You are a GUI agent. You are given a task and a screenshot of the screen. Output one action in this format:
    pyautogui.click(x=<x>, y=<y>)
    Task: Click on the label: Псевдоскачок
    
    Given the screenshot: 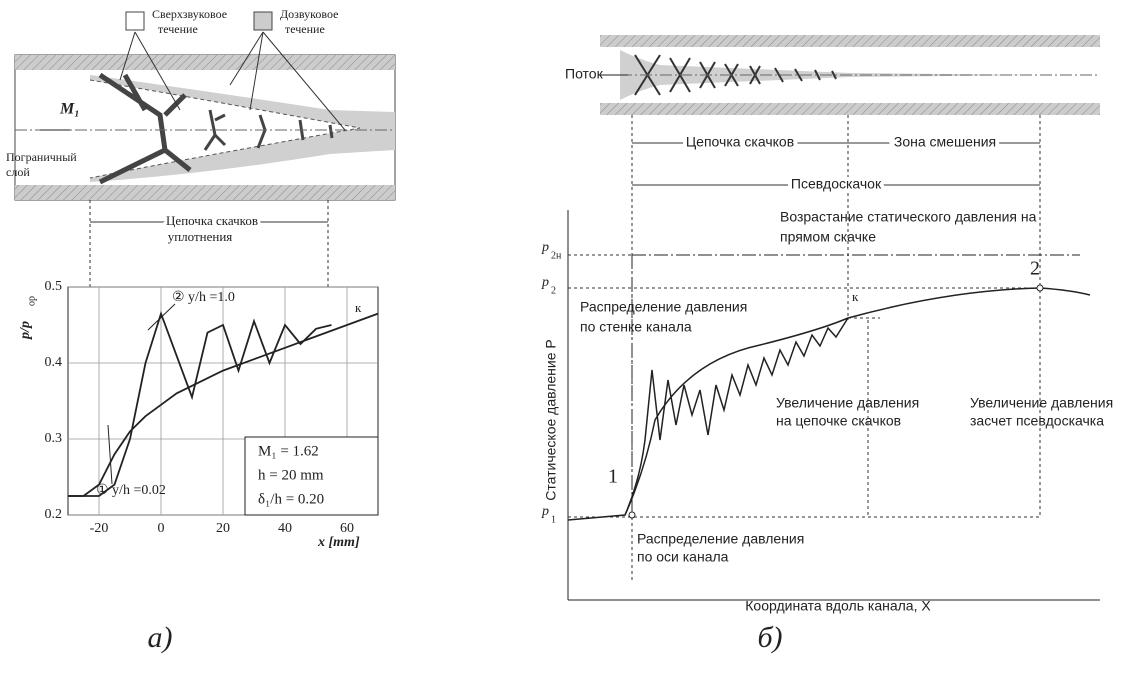 What is the action you would take?
    pyautogui.click(x=836, y=184)
    